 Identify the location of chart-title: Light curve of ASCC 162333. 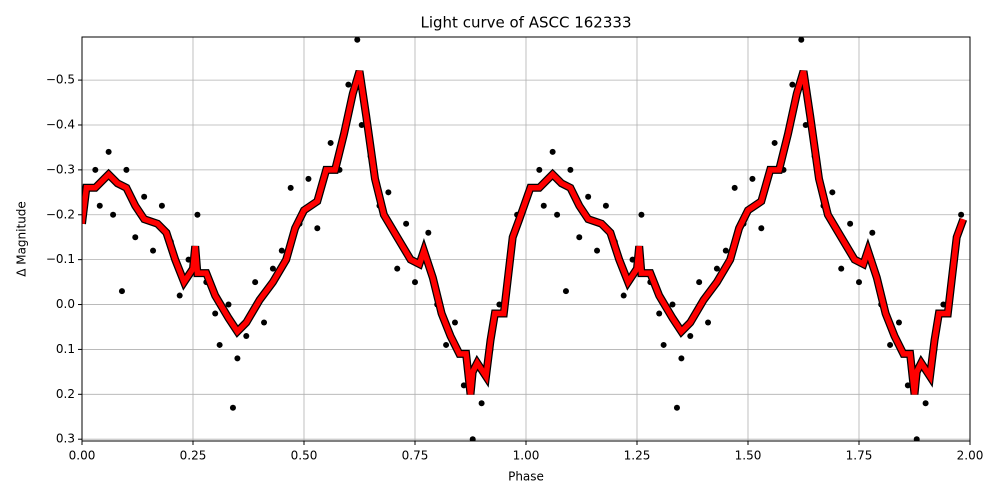
(526, 23).